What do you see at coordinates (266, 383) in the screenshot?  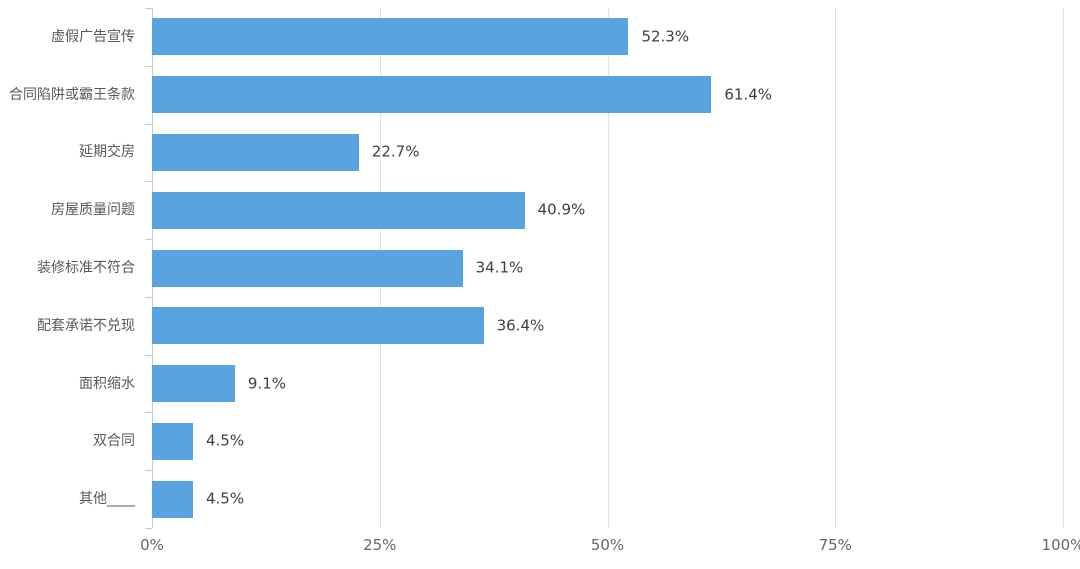 I see `value-label: 9.1%` at bounding box center [266, 383].